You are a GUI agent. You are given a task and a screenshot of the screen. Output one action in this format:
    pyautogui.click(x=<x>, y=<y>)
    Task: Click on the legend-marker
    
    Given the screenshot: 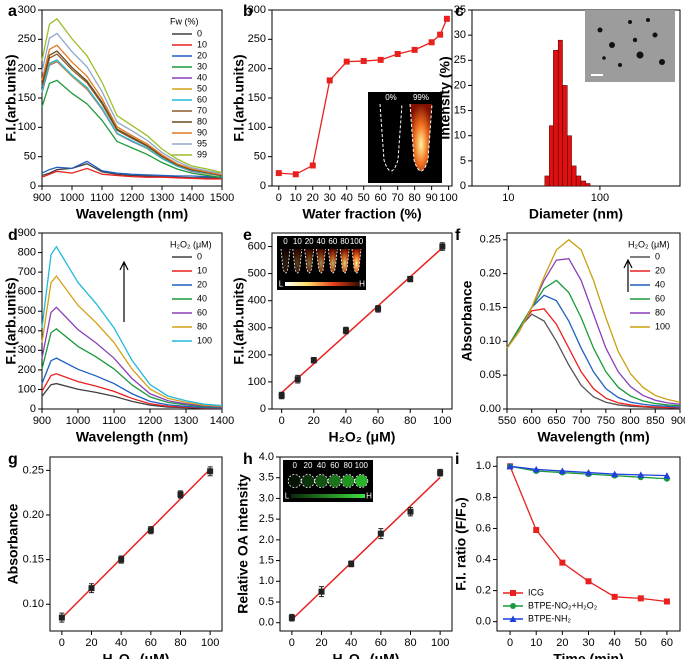 What is the action you would take?
    pyautogui.click(x=513, y=618)
    